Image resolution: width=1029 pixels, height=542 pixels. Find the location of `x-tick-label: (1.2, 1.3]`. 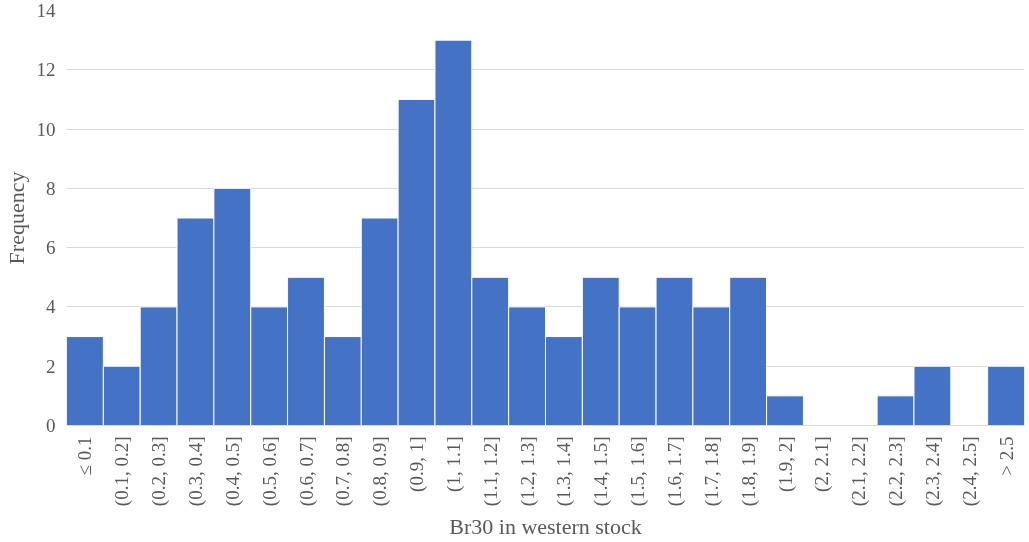

x-tick-label: (1.2, 1.3] is located at coordinates (527, 471).